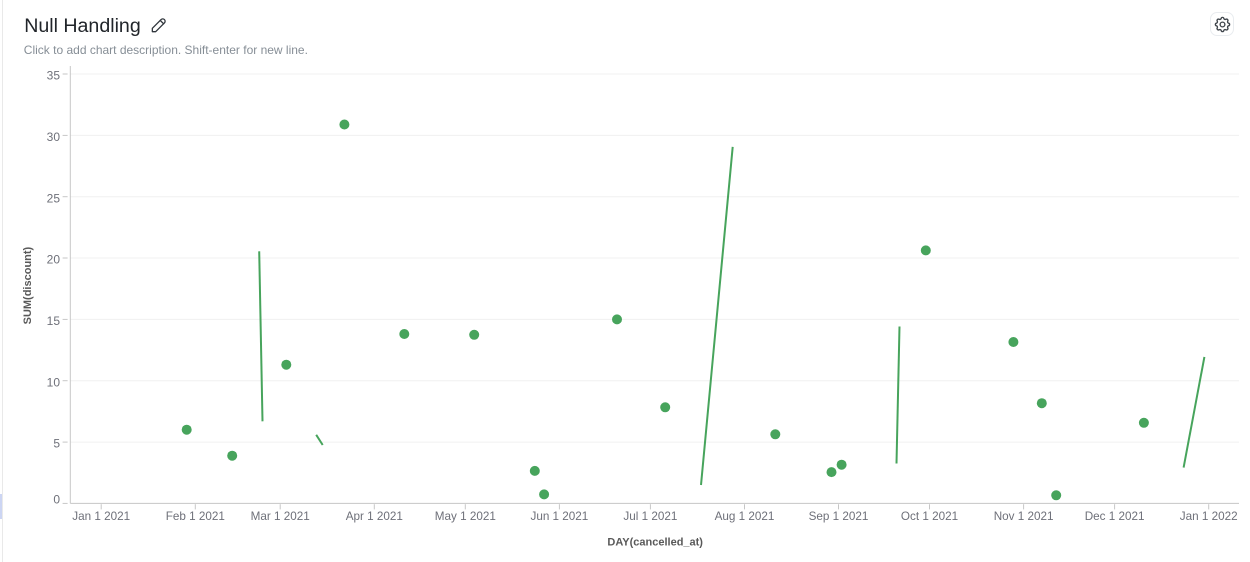  Describe the element at coordinates (655, 542) in the screenshot. I see `svg-text: DAY(cancelled_at)` at that location.